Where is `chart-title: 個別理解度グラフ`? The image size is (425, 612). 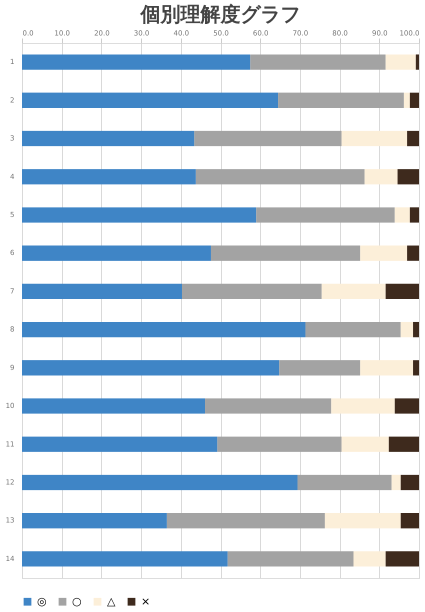 chart-title: 個別理解度グラフ is located at coordinates (220, 14).